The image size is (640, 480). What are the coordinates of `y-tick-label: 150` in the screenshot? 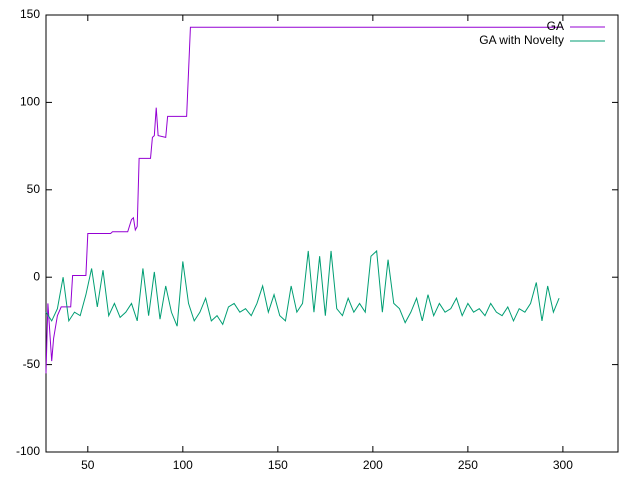 It's located at (30, 14).